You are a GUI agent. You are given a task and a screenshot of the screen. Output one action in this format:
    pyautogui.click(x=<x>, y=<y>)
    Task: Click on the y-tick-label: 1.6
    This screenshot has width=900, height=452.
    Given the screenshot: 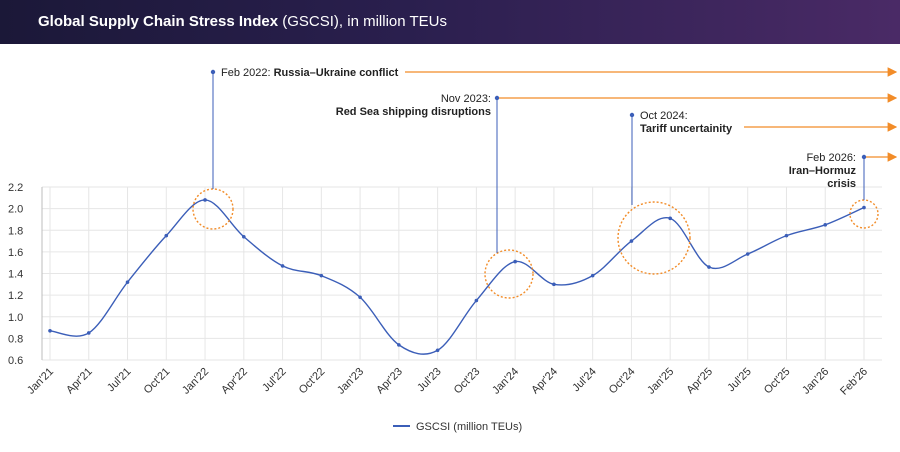 What is the action you would take?
    pyautogui.click(x=15, y=253)
    